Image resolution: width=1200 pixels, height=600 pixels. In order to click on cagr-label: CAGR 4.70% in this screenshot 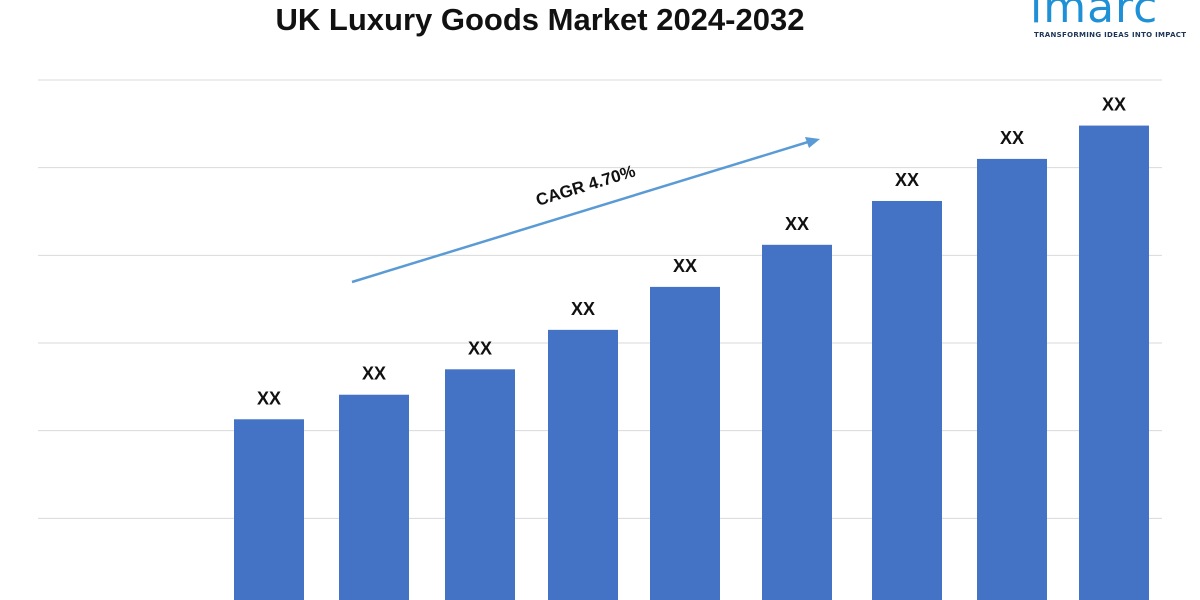, I will do `click(586, 186)`.